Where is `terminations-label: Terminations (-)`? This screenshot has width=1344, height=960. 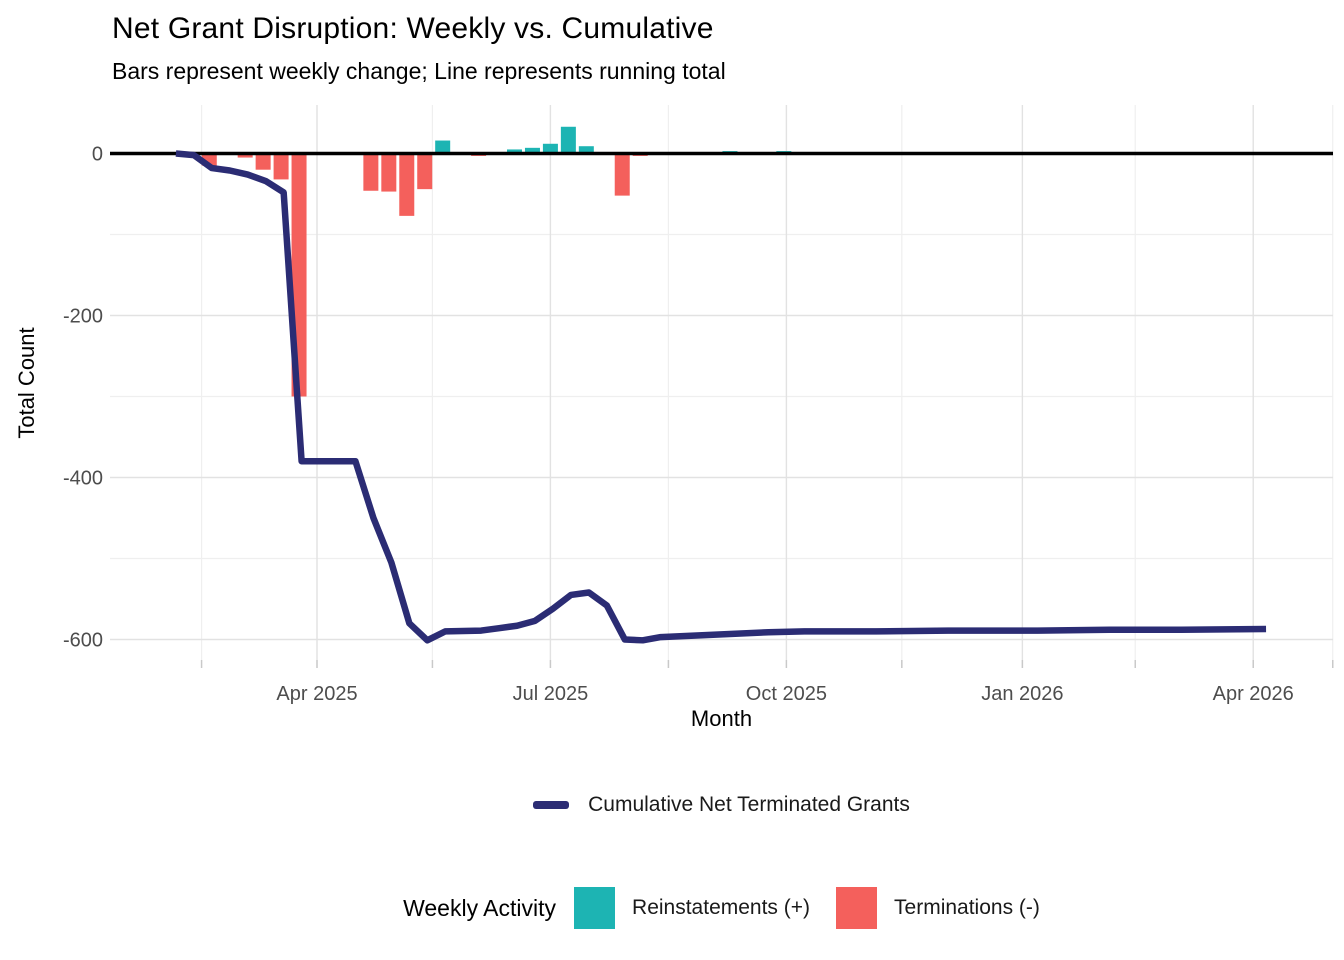 terminations-label: Terminations (-) is located at coordinates (967, 907).